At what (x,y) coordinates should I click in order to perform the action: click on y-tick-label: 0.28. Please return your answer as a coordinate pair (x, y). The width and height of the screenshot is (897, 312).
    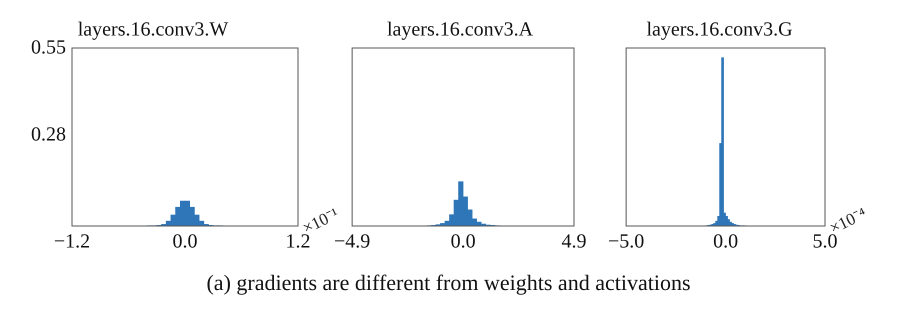
    Looking at the image, I should click on (48, 135).